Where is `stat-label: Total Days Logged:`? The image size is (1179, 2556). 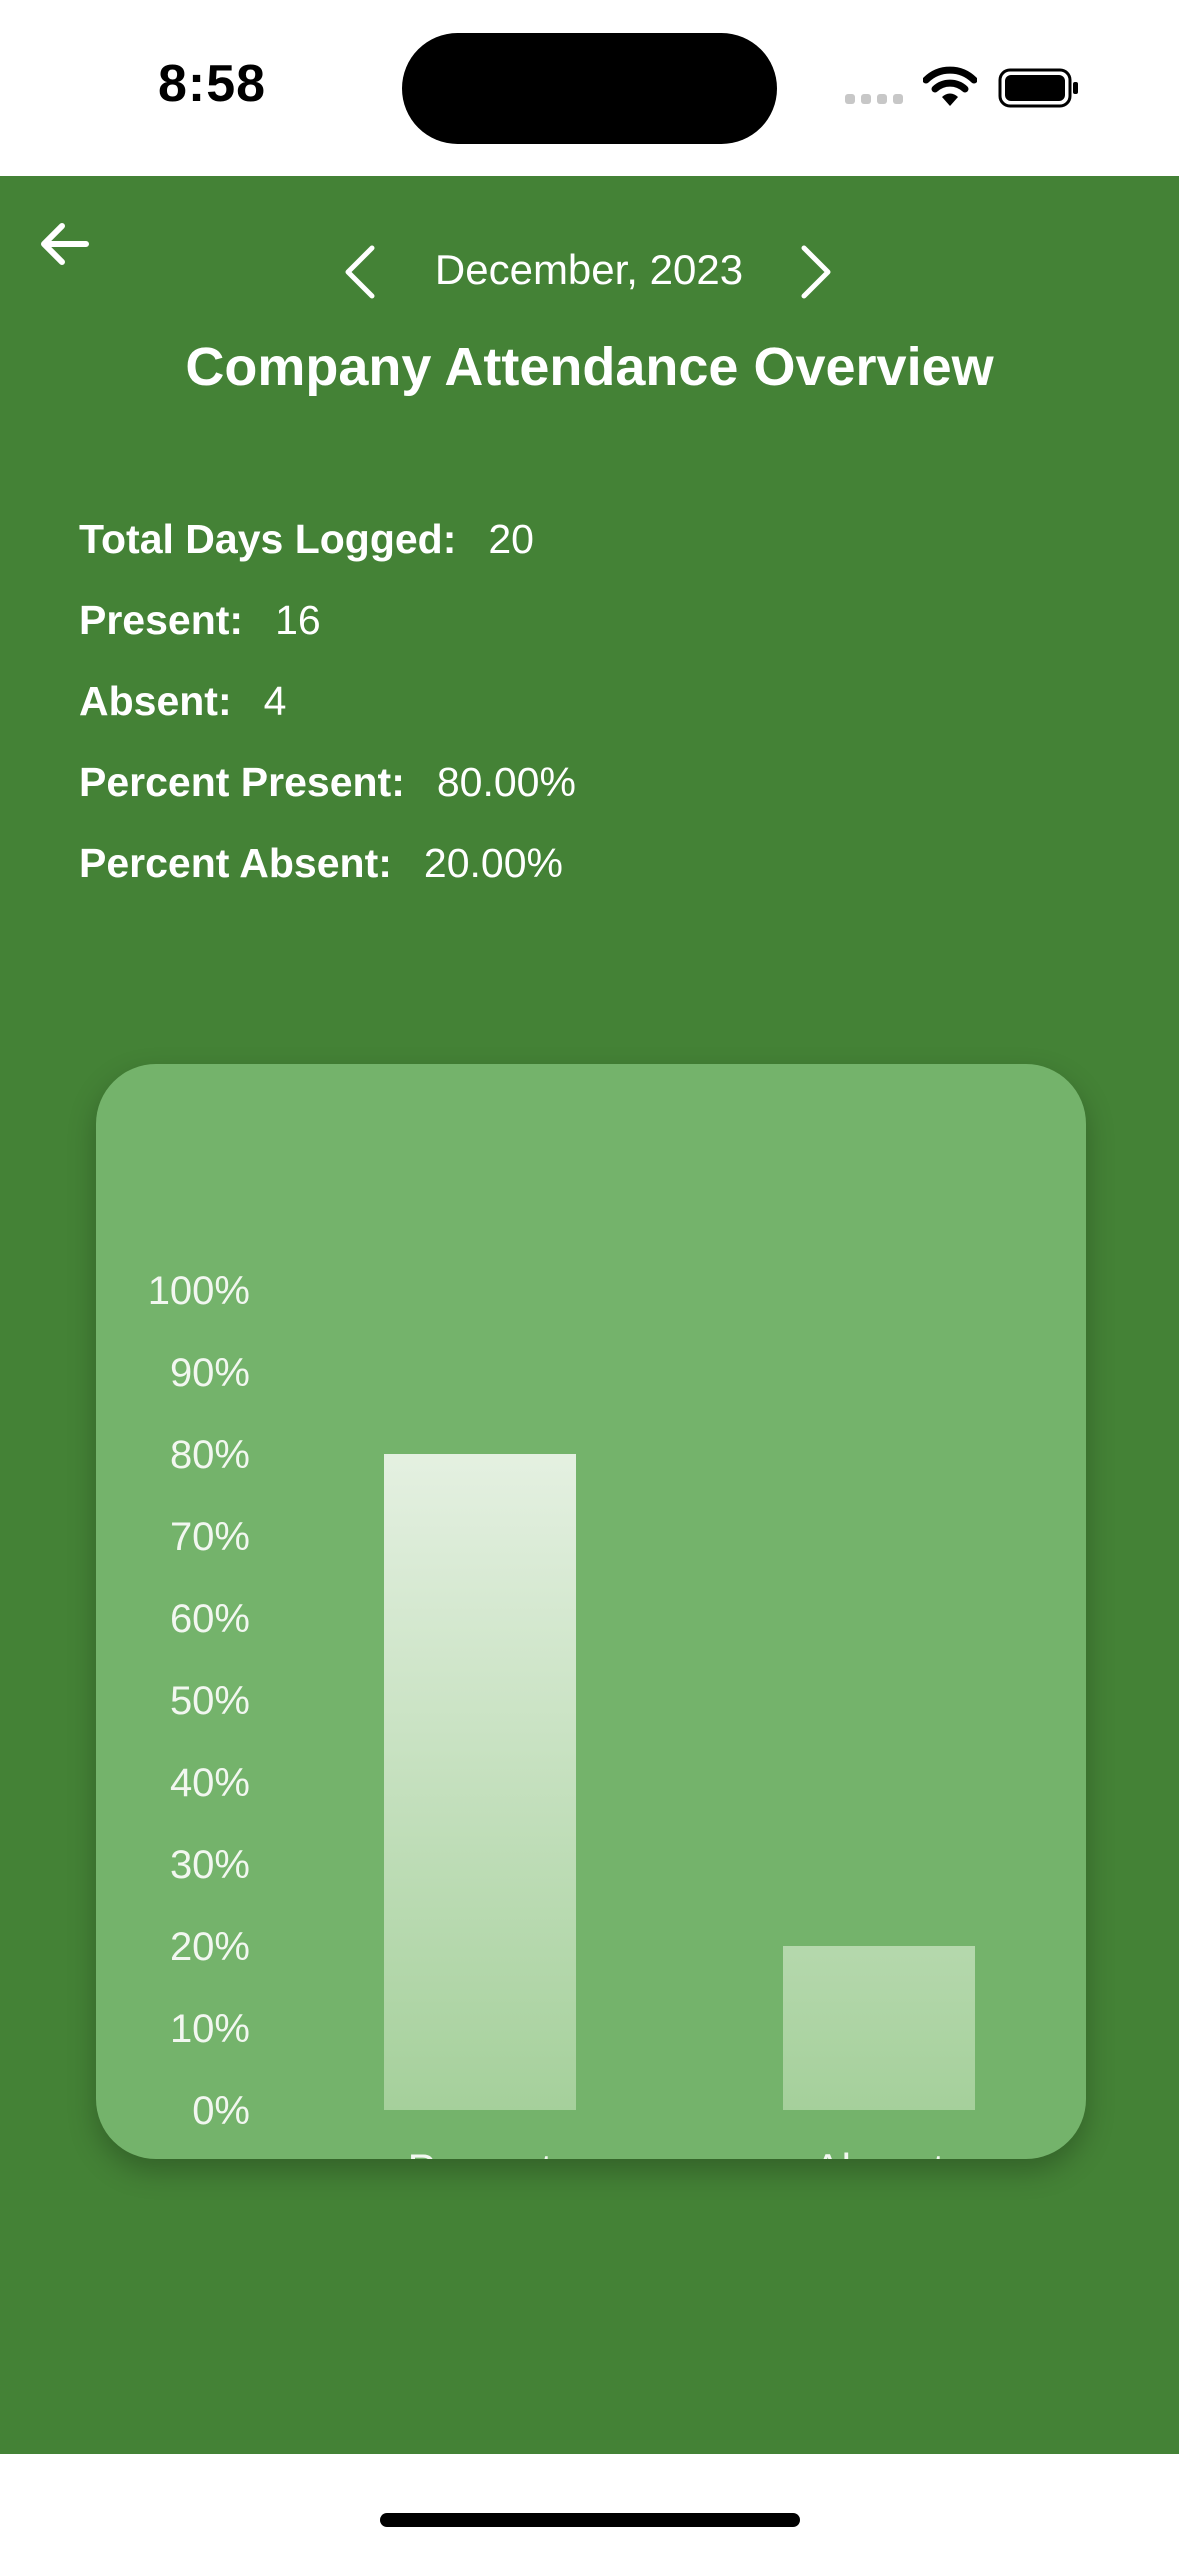 stat-label: Total Days Logged: is located at coordinates (268, 539).